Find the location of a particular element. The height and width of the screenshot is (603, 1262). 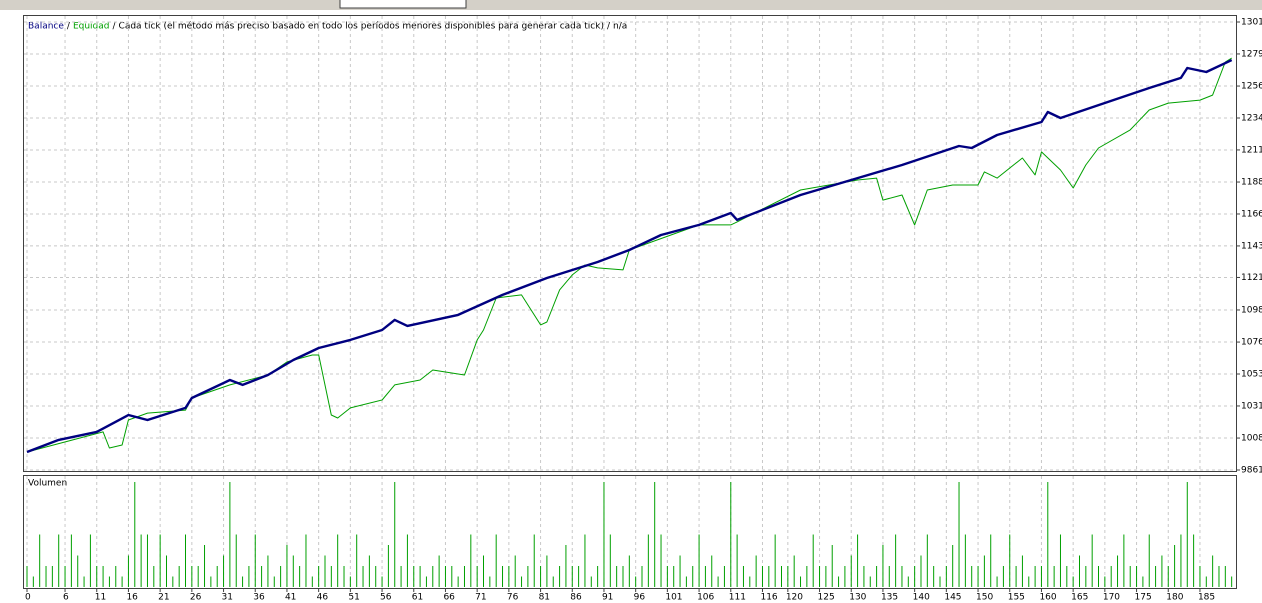

x-tick-label: 120 is located at coordinates (794, 598).